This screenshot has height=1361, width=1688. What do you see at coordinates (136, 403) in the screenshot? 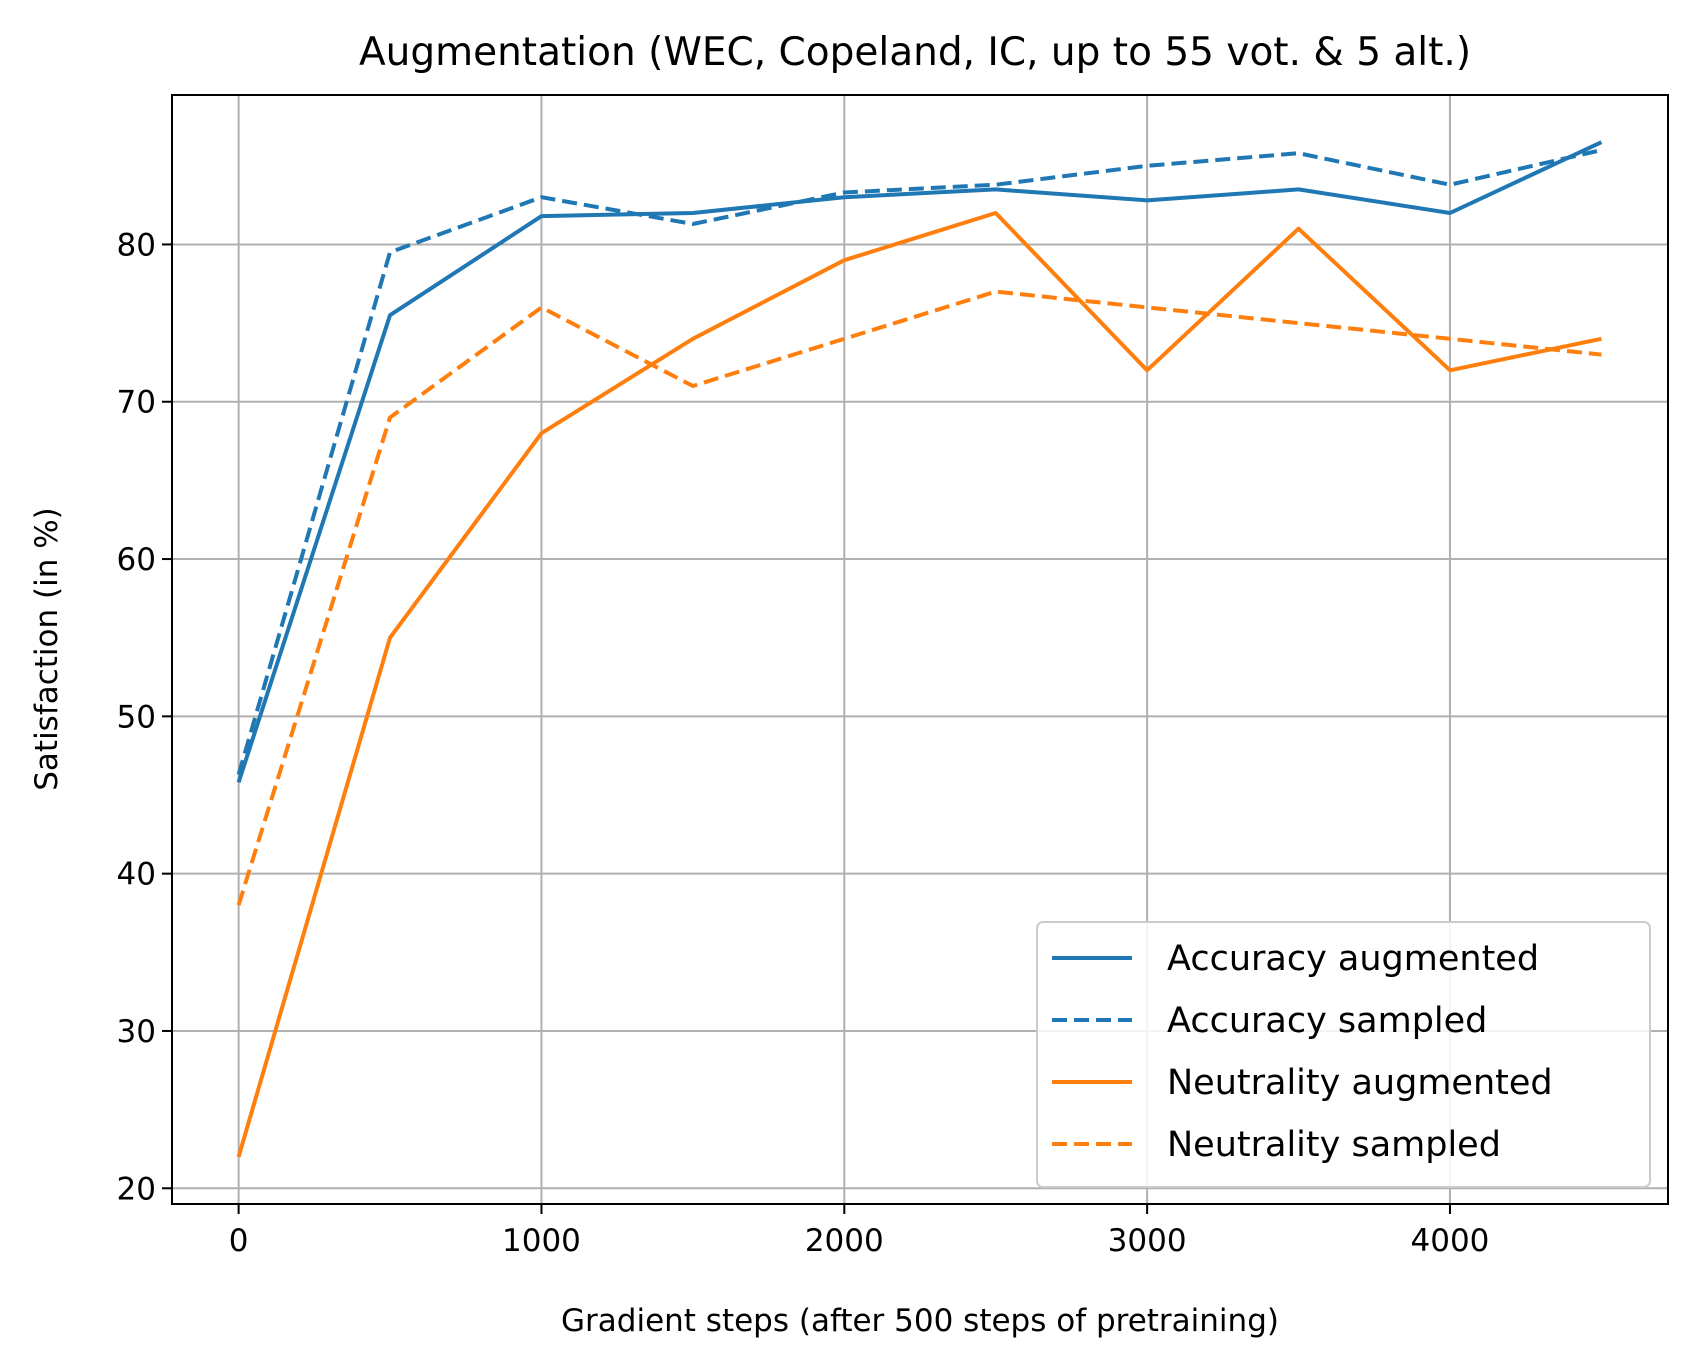
I see `y-tick-label: 70` at bounding box center [136, 403].